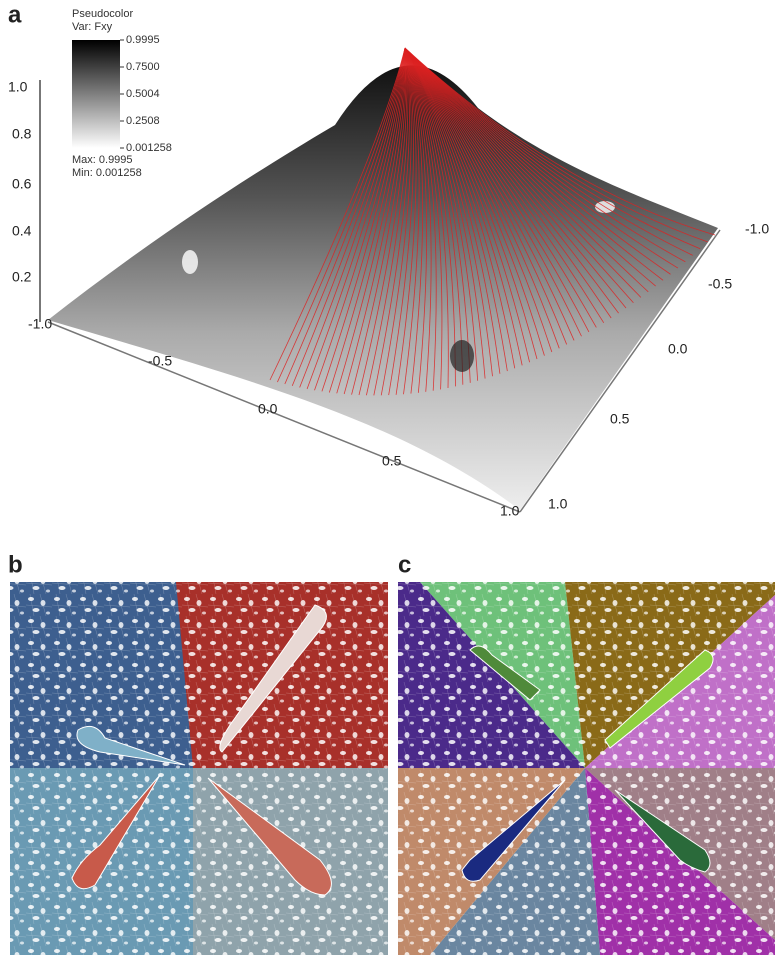 This screenshot has width=775, height=964. I want to click on axis-tick-label: 0.8, so click(22, 134).